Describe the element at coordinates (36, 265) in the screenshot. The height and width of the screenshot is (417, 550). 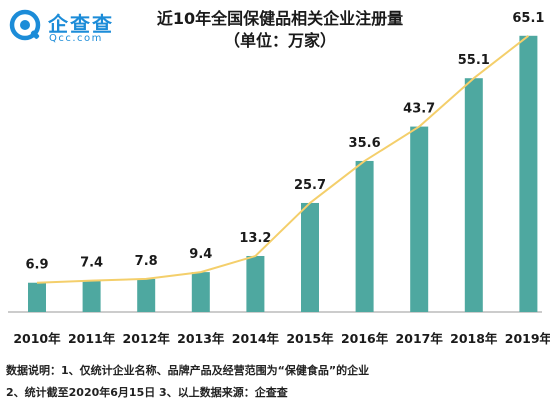
I see `data-label: 6.9` at that location.